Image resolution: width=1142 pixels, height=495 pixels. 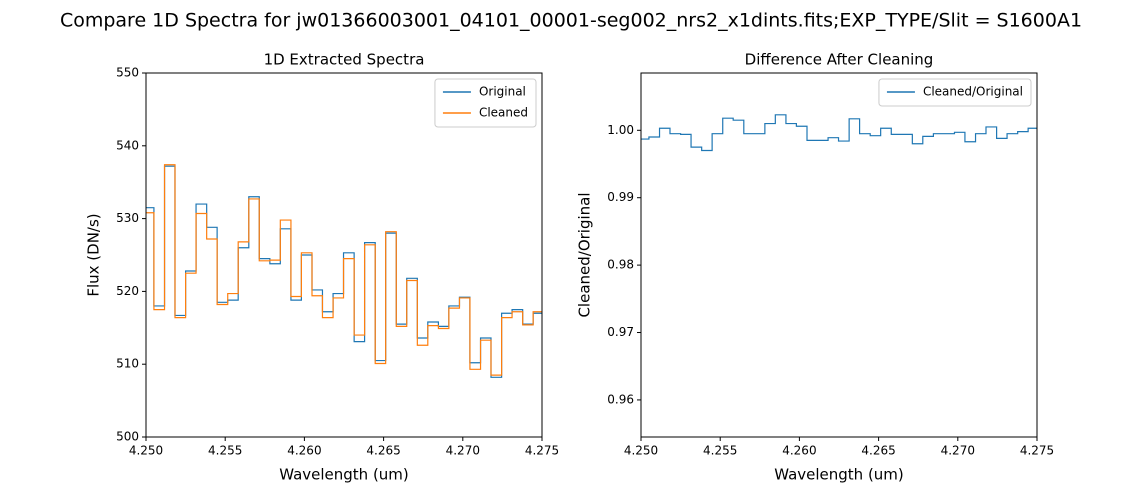 I want to click on y-tick-label: 530, so click(x=127, y=218).